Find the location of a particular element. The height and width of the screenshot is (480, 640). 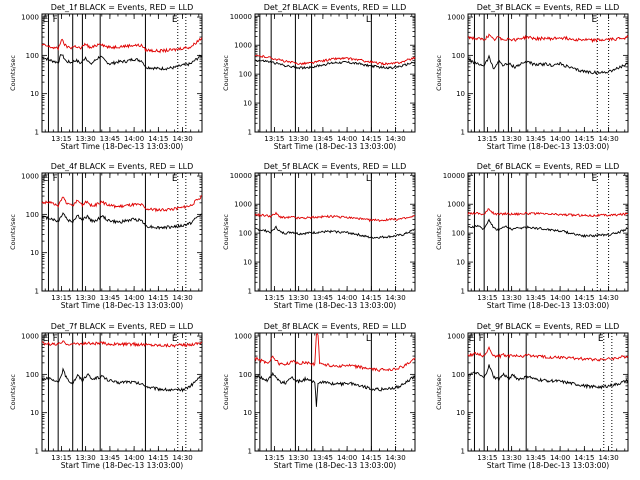

panel-title: Det_4f BLACK = Events, RED = LLD is located at coordinates (122, 166).